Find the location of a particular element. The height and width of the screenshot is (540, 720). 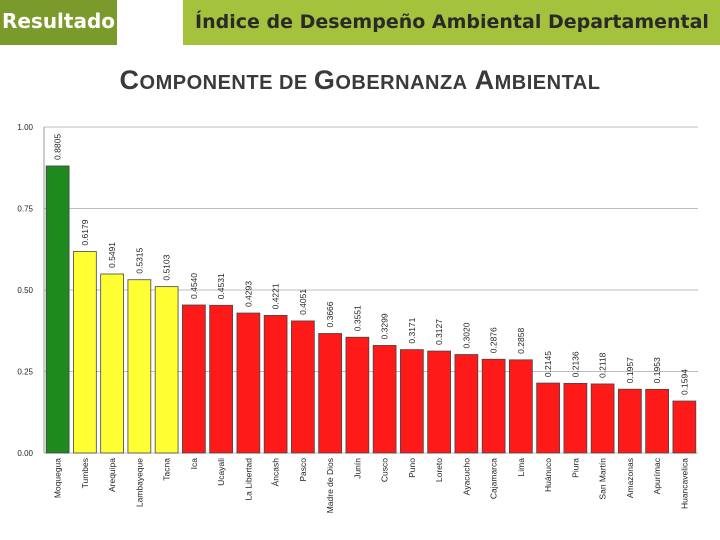

data-label: 0.3551 is located at coordinates (357, 318).